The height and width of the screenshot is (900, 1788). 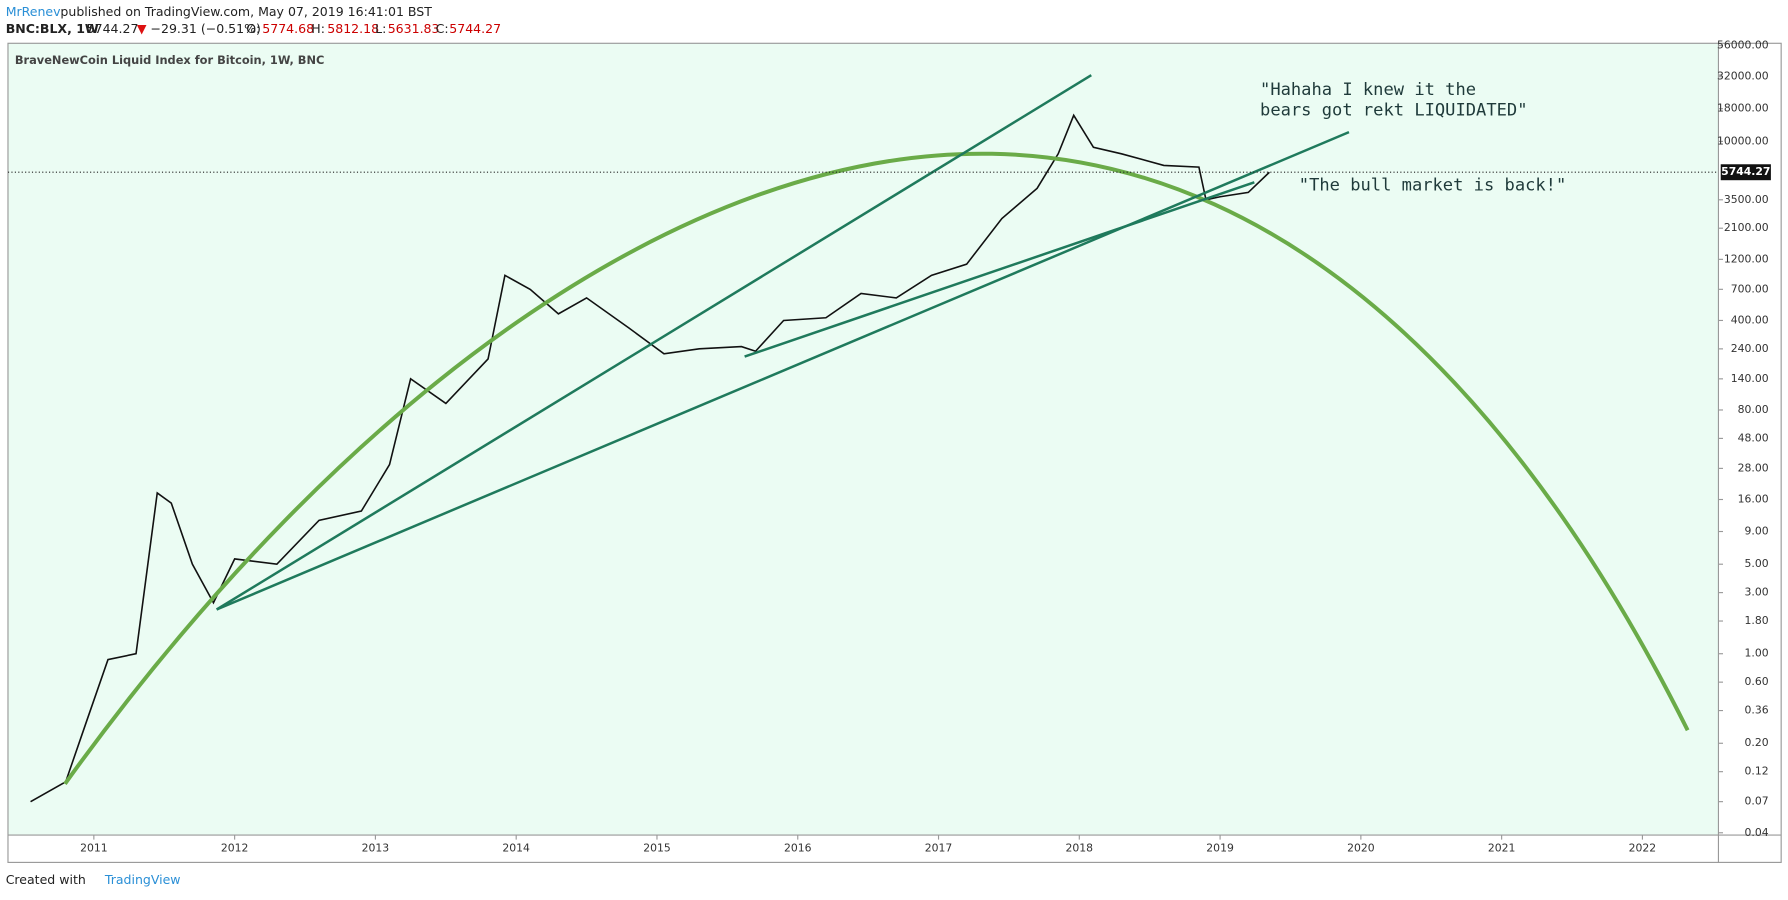 I want to click on y-tick-label: 0.36, so click(x=1757, y=710).